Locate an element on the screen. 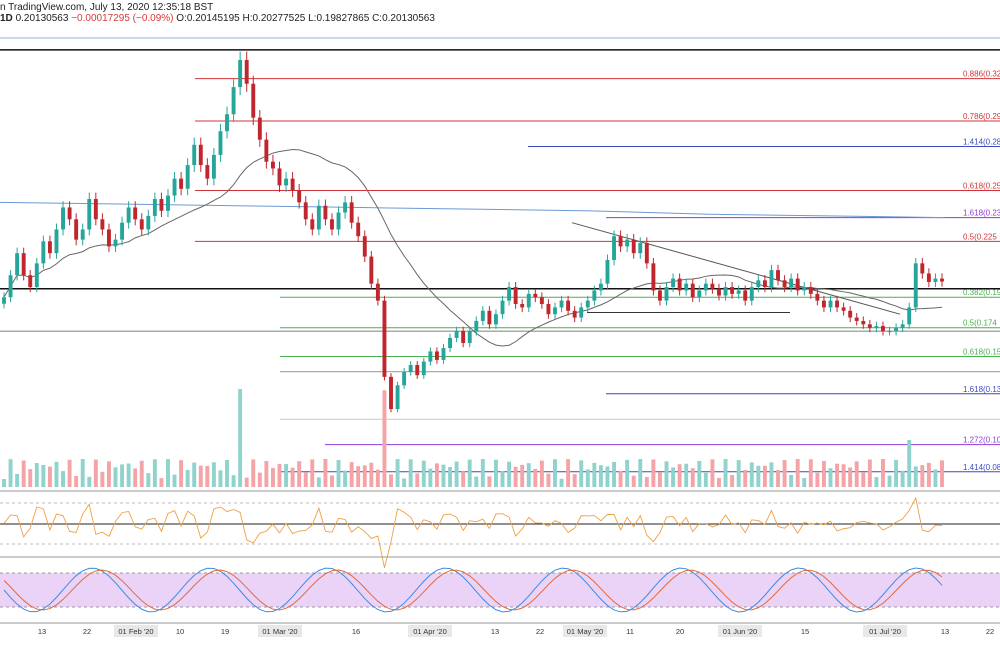 The image size is (1000, 660). fib-label: 0.786(0.296 is located at coordinates (981, 116).